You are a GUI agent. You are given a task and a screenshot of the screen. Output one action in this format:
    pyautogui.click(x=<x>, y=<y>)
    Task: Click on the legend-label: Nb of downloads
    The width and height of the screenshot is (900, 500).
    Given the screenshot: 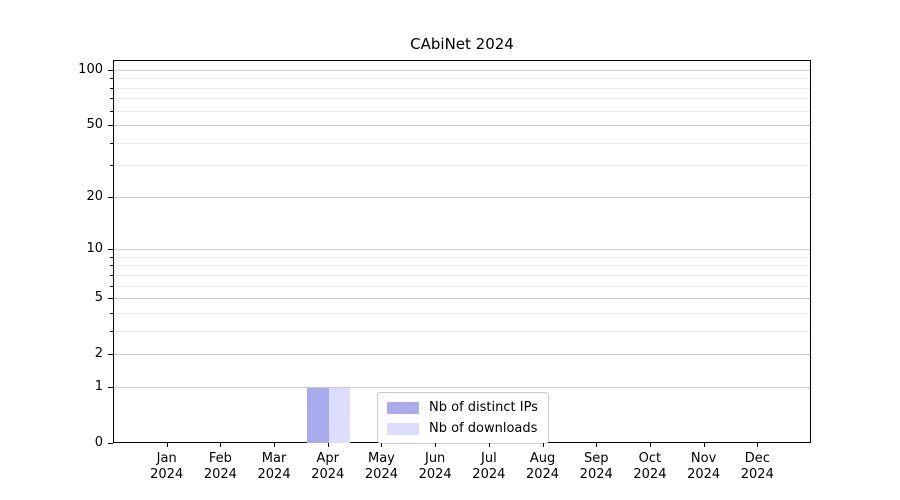 What is the action you would take?
    pyautogui.click(x=483, y=428)
    